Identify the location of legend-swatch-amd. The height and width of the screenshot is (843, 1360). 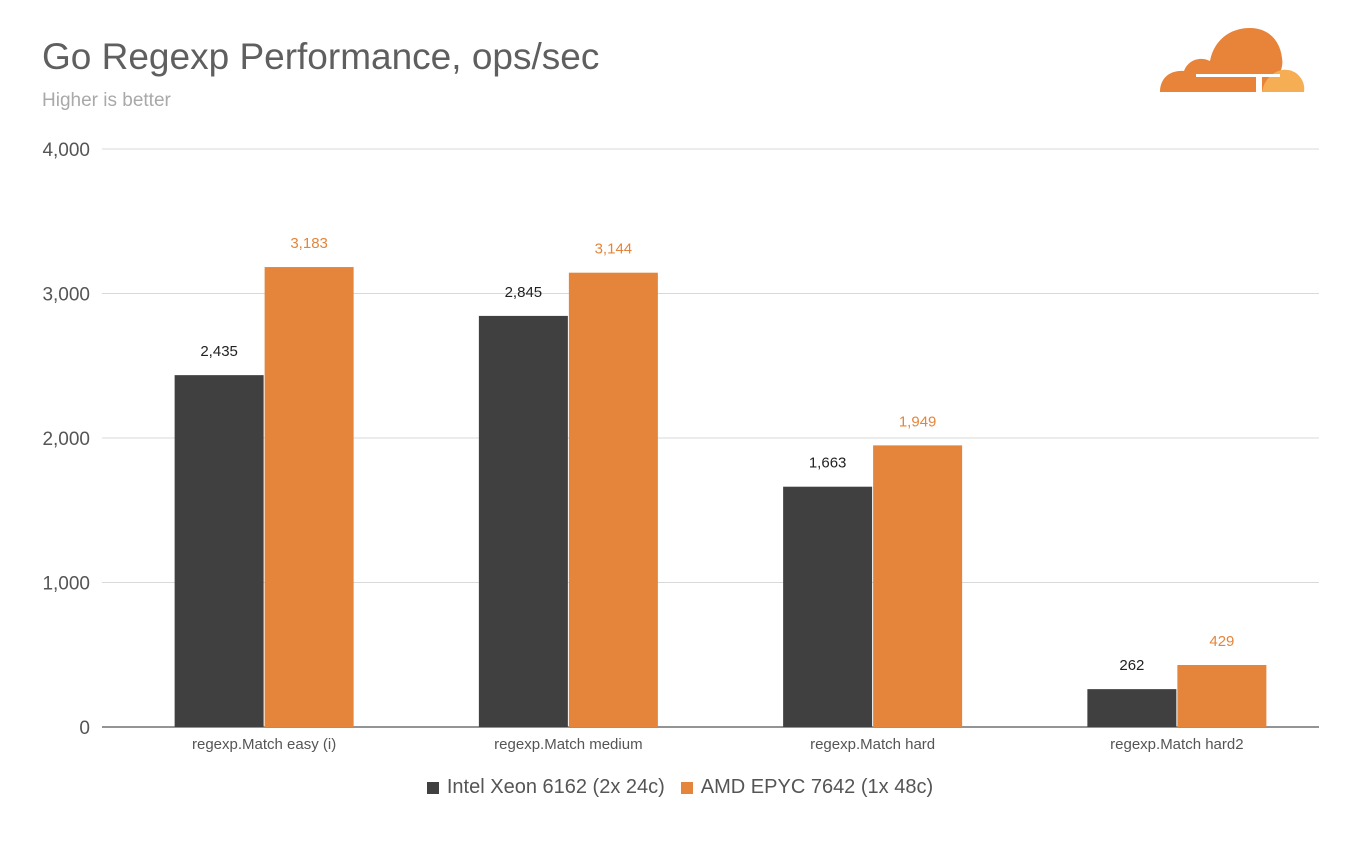
(686, 787).